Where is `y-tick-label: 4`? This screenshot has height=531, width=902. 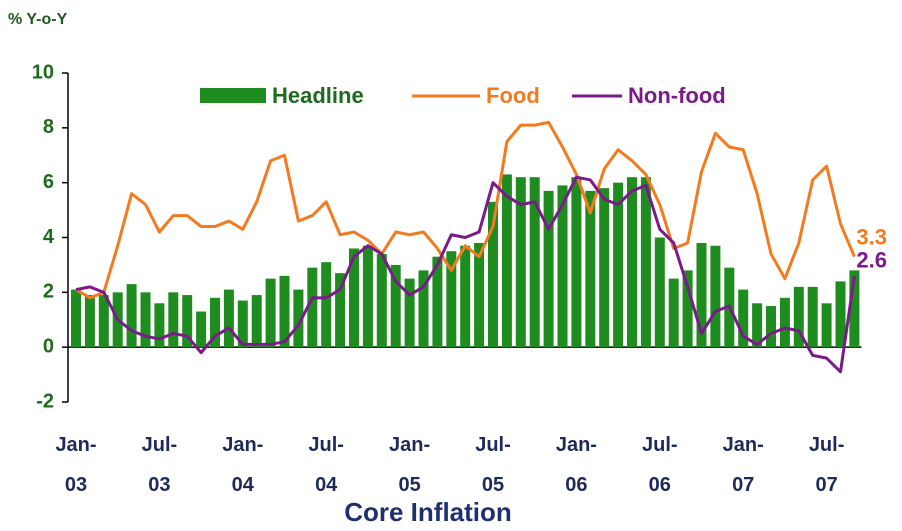 y-tick-label: 4 is located at coordinates (49, 237).